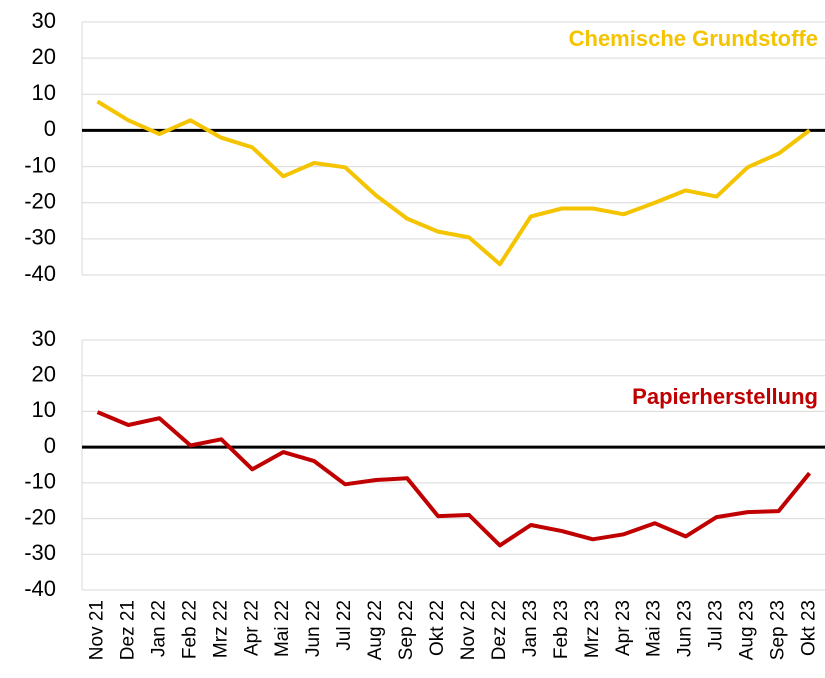 Image resolution: width=825 pixels, height=678 pixels. Describe the element at coordinates (623, 628) in the screenshot. I see `x-tick-label: Apr 23` at that location.